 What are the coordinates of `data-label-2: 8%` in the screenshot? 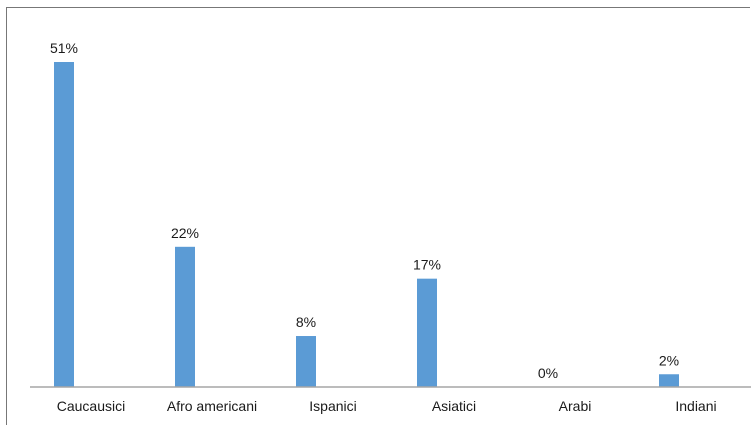 It's located at (306, 322).